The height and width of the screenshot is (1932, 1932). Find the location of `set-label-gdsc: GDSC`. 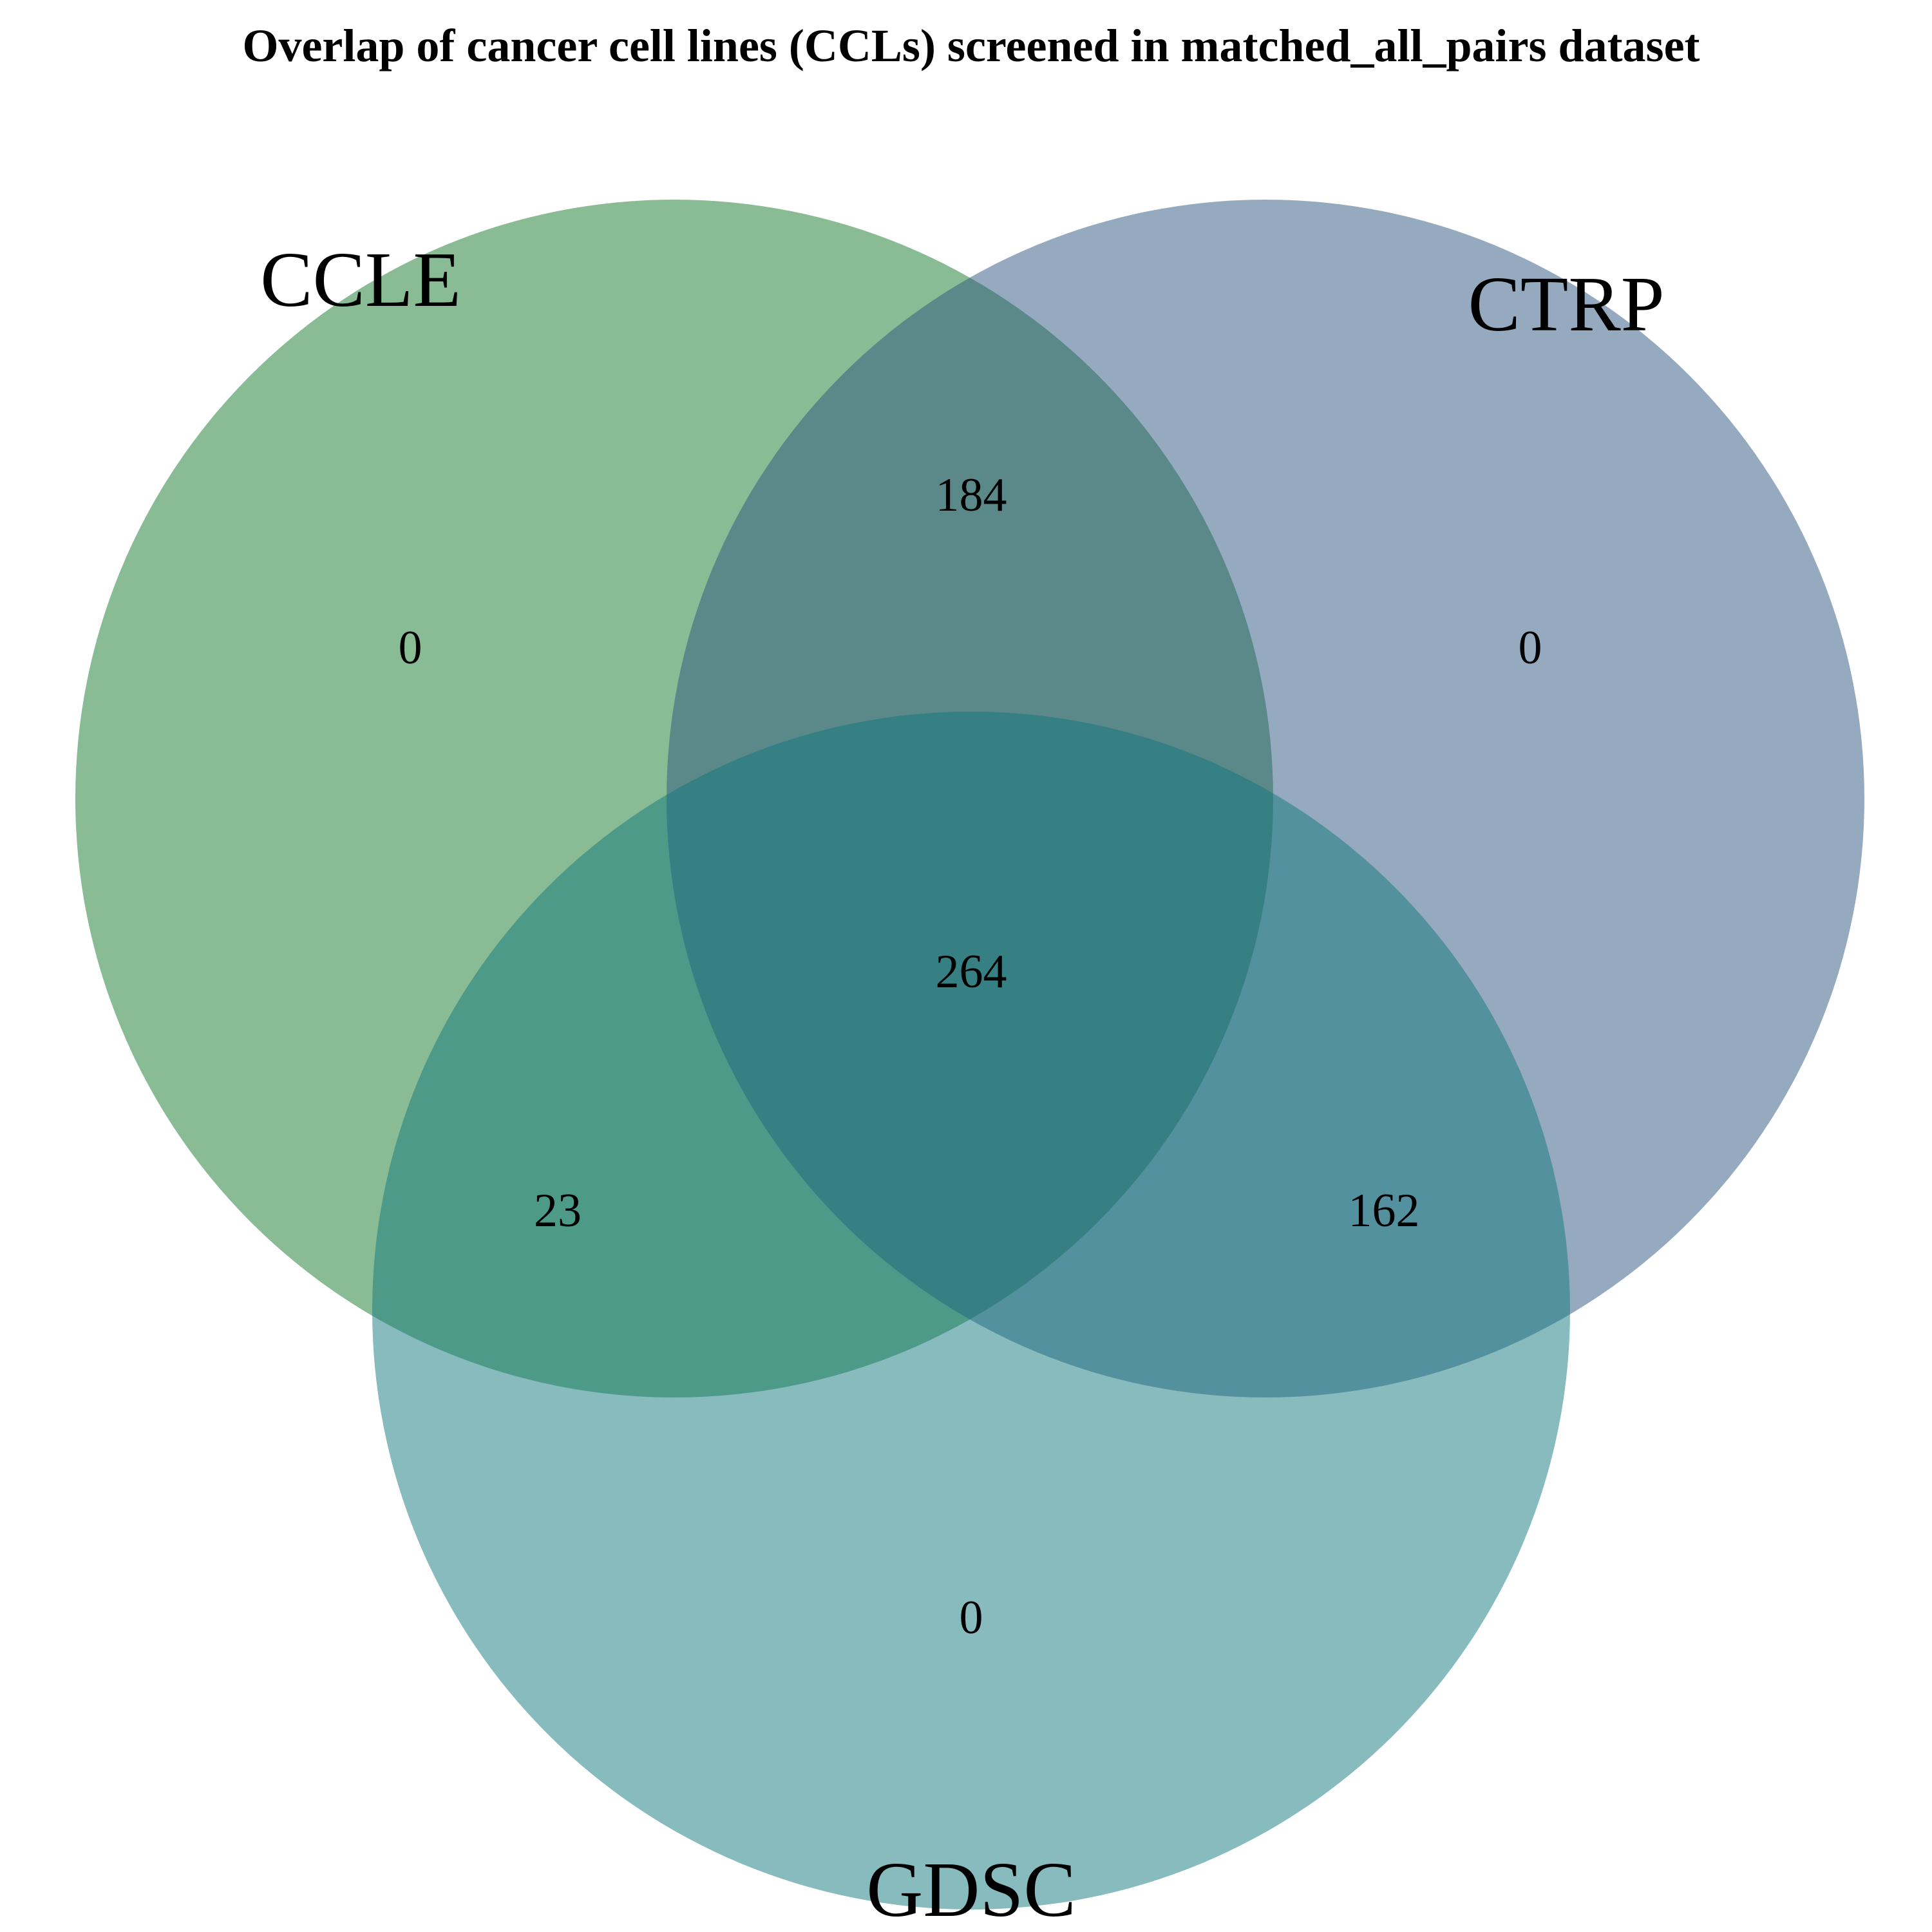

set-label-gdsc: GDSC is located at coordinates (971, 1889).